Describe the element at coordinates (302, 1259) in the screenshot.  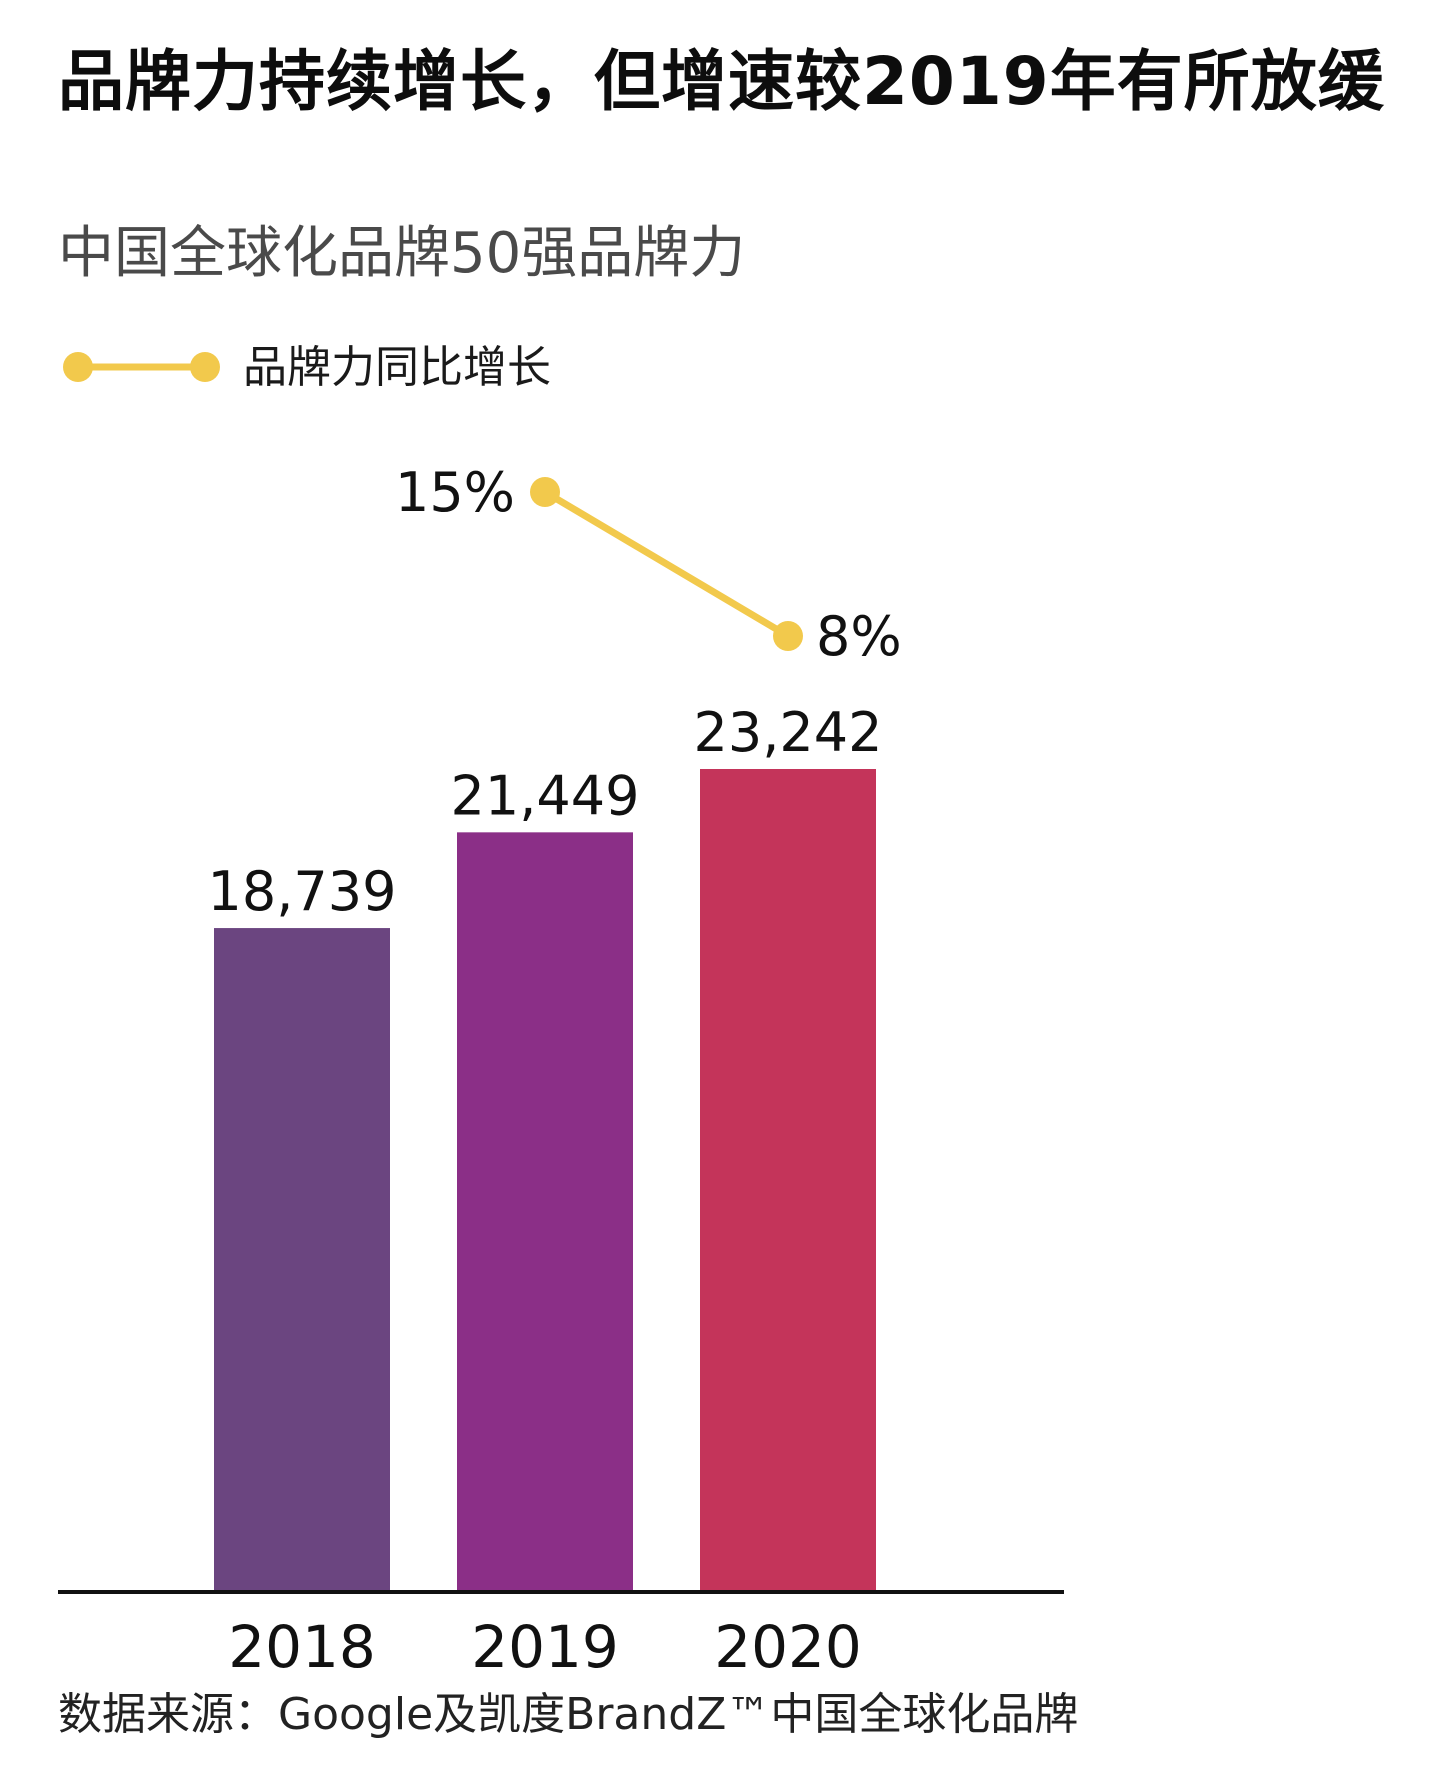
I see `bar-2018` at that location.